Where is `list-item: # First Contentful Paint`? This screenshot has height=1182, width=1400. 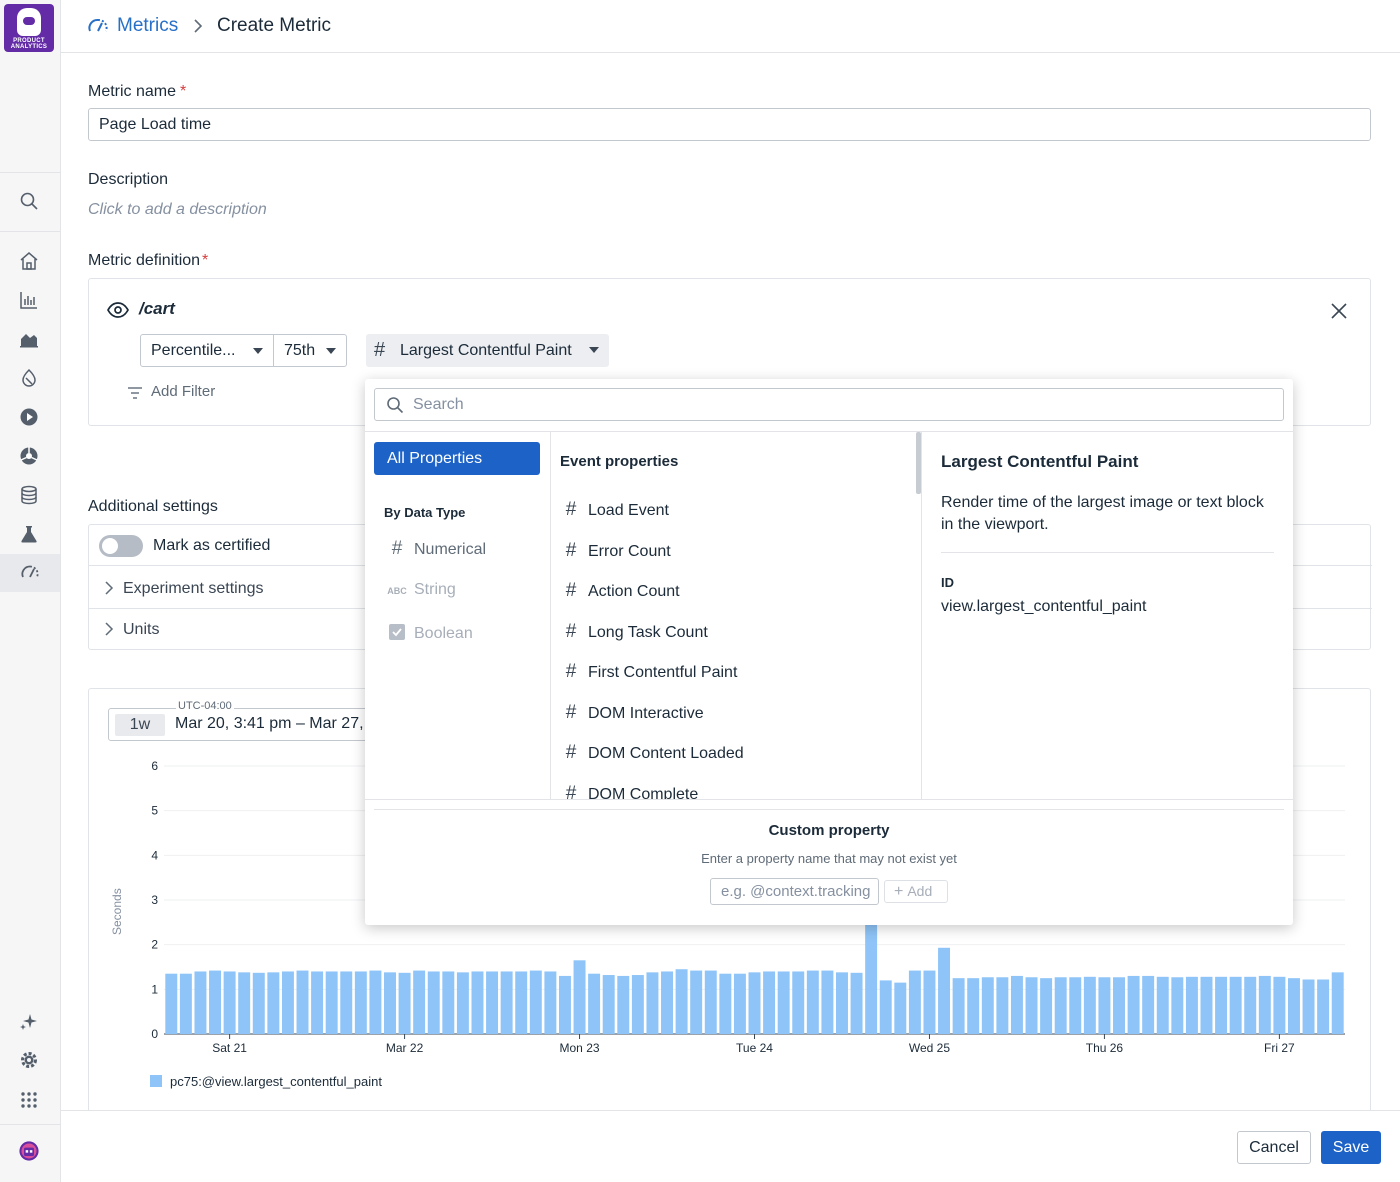
list-item: # First Contentful Paint is located at coordinates (649, 672).